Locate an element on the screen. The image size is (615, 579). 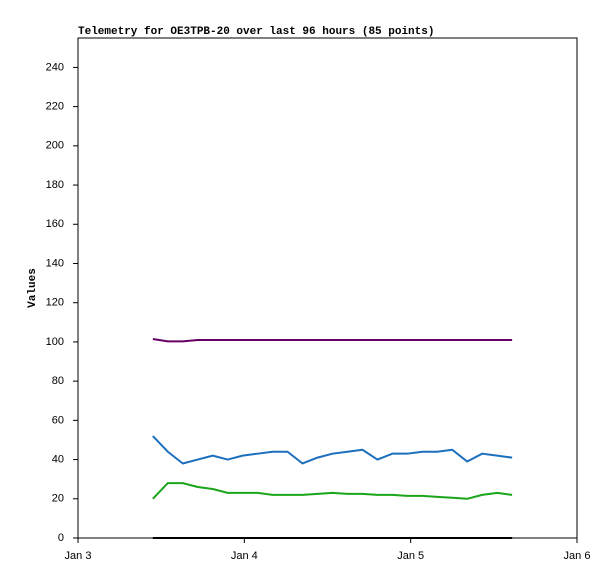
y-tick-label: 0 is located at coordinates (61, 538).